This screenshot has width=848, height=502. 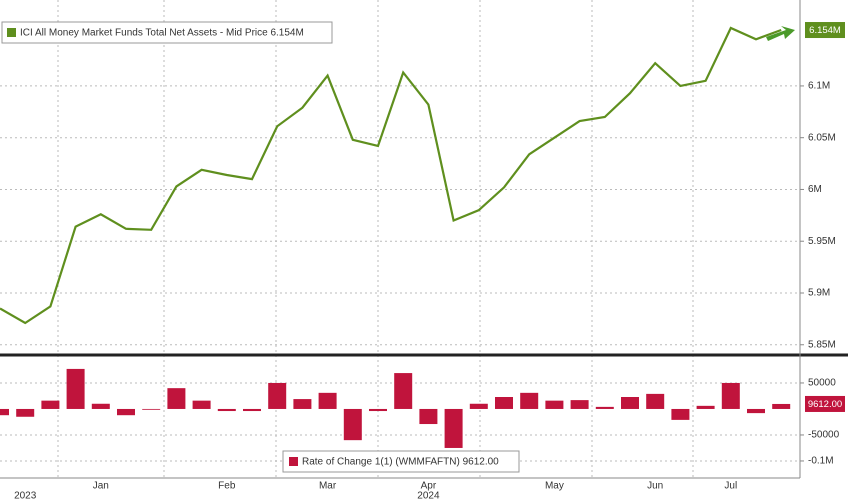 I want to click on x-tick-label: Feb, so click(x=227, y=486).